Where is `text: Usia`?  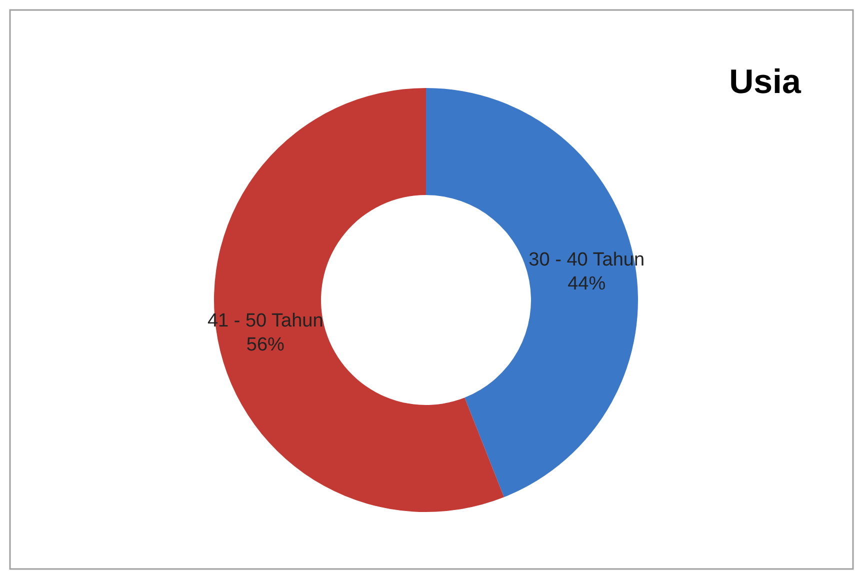 text: Usia is located at coordinates (765, 82).